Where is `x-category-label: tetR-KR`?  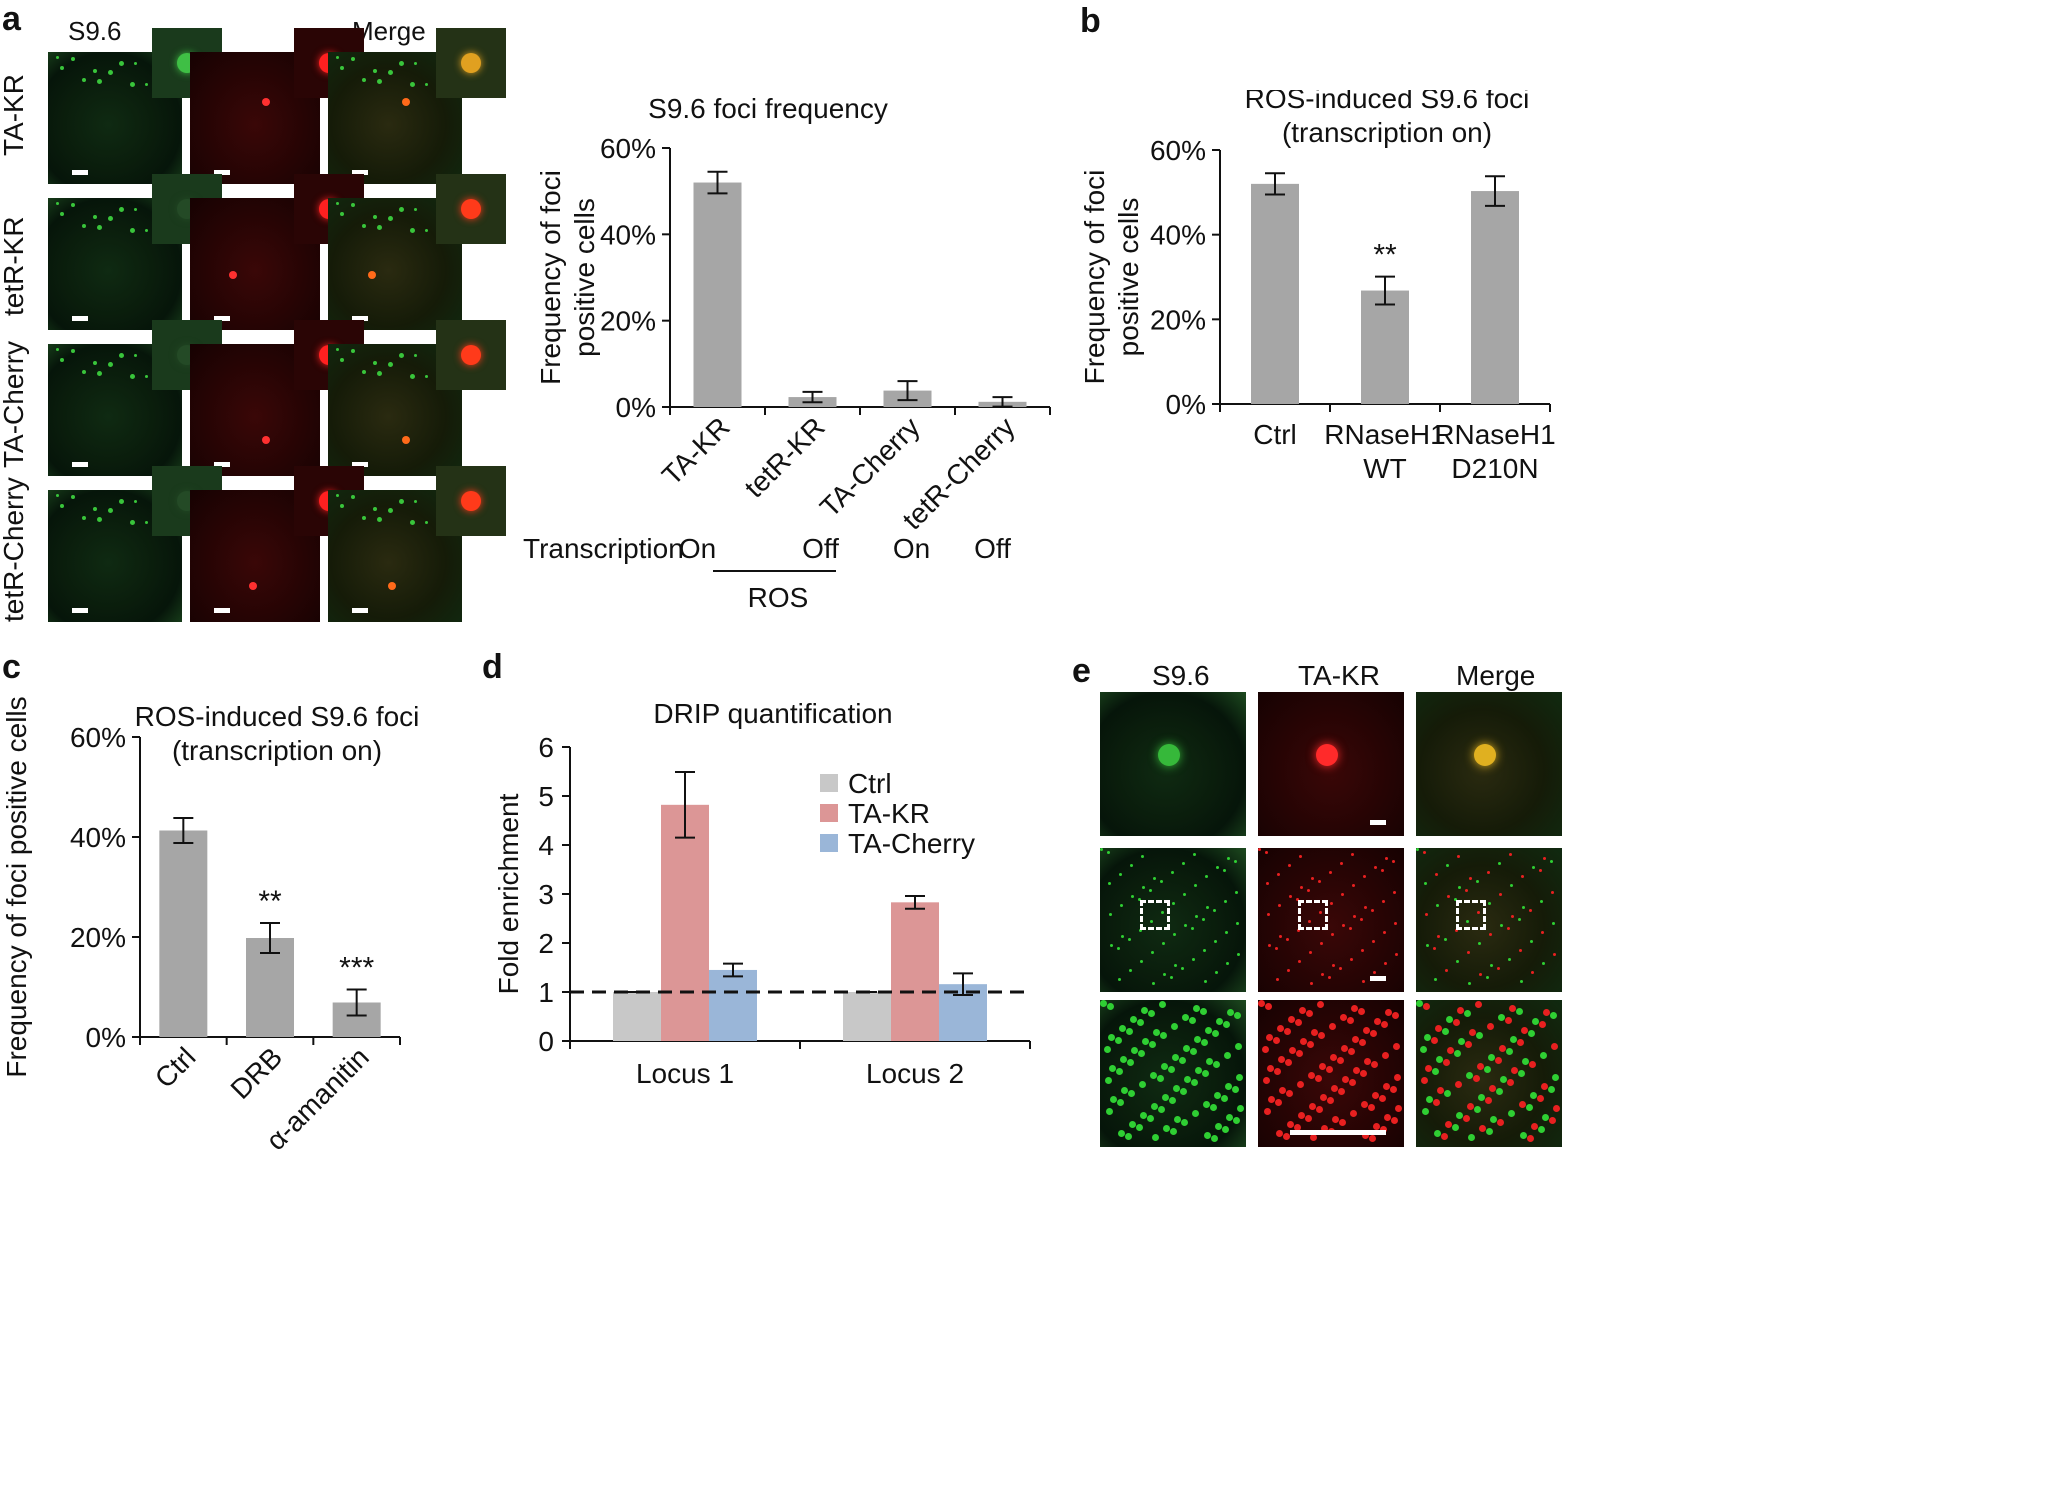 x-category-label: tetR-KR is located at coordinates (784, 457).